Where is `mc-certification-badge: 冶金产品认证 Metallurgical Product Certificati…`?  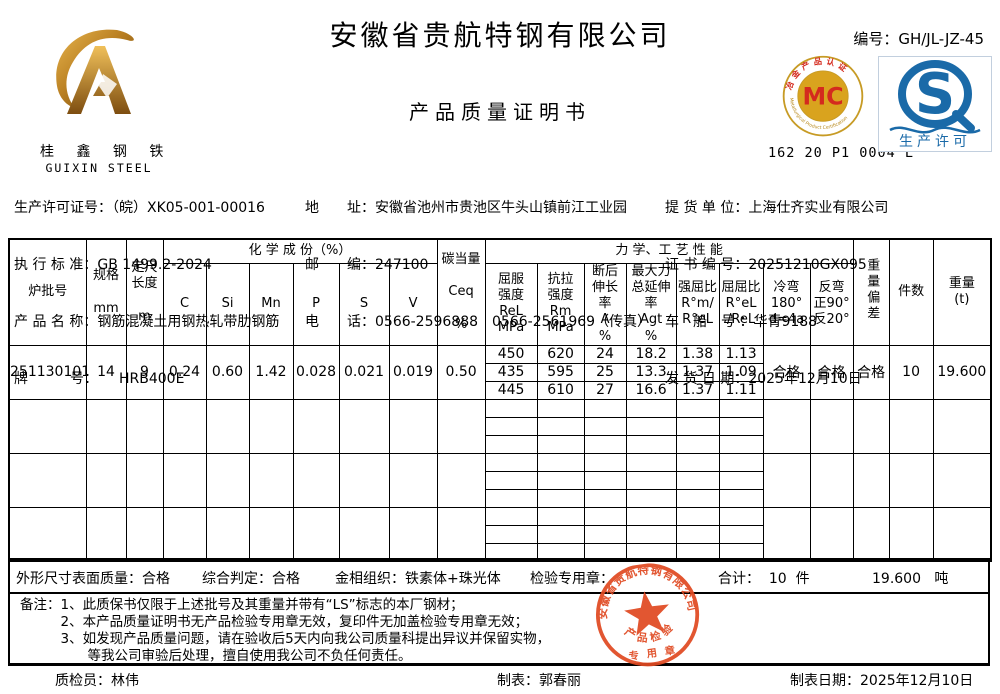 mc-certification-badge: 冶金产品认证 Metallurgical Product Certificati… is located at coordinates (840, 107).